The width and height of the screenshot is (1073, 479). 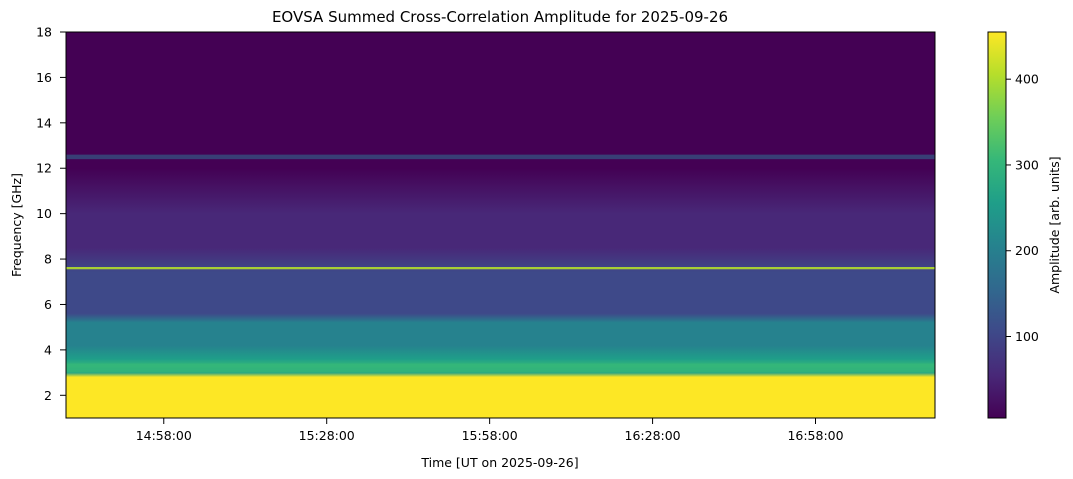 What do you see at coordinates (1054, 224) in the screenshot?
I see `colorbar-label: Amplitude [arb. units]` at bounding box center [1054, 224].